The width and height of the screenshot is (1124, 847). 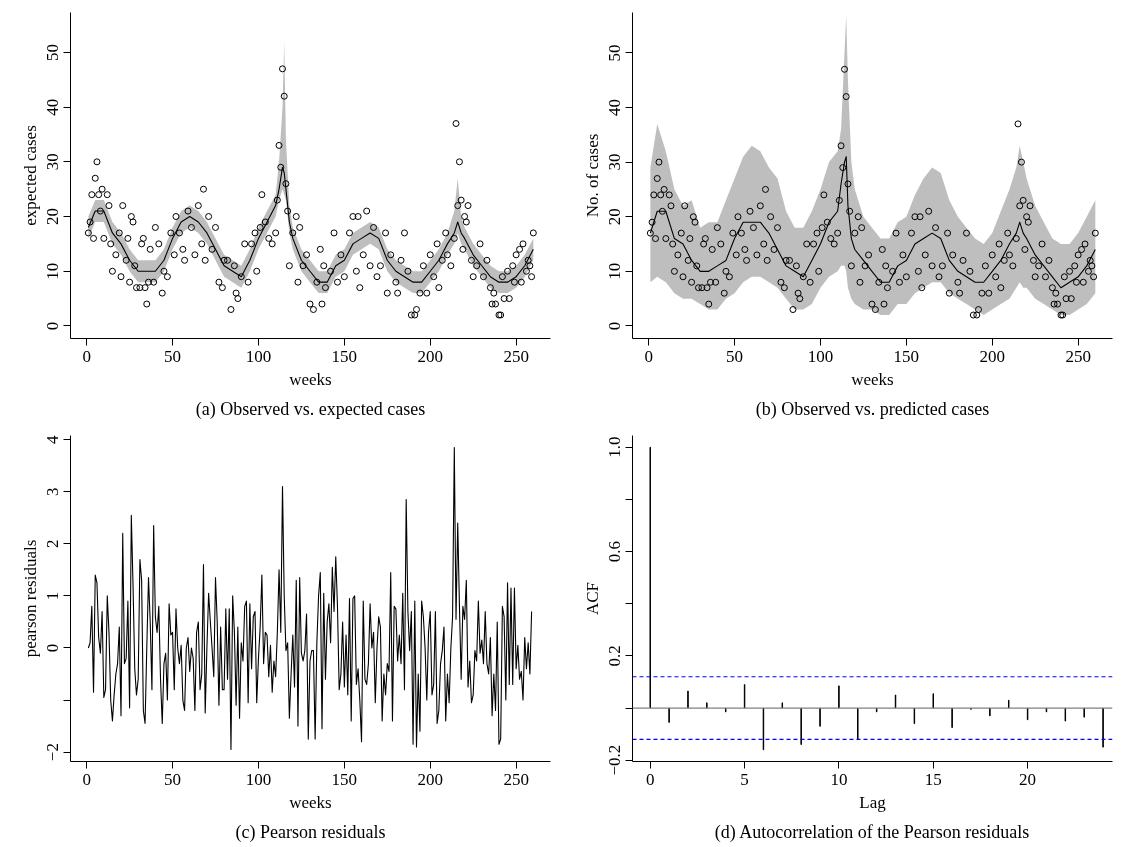 What do you see at coordinates (872, 832) in the screenshot?
I see `text: (d) Autocorrelation of the Pearson residuals` at bounding box center [872, 832].